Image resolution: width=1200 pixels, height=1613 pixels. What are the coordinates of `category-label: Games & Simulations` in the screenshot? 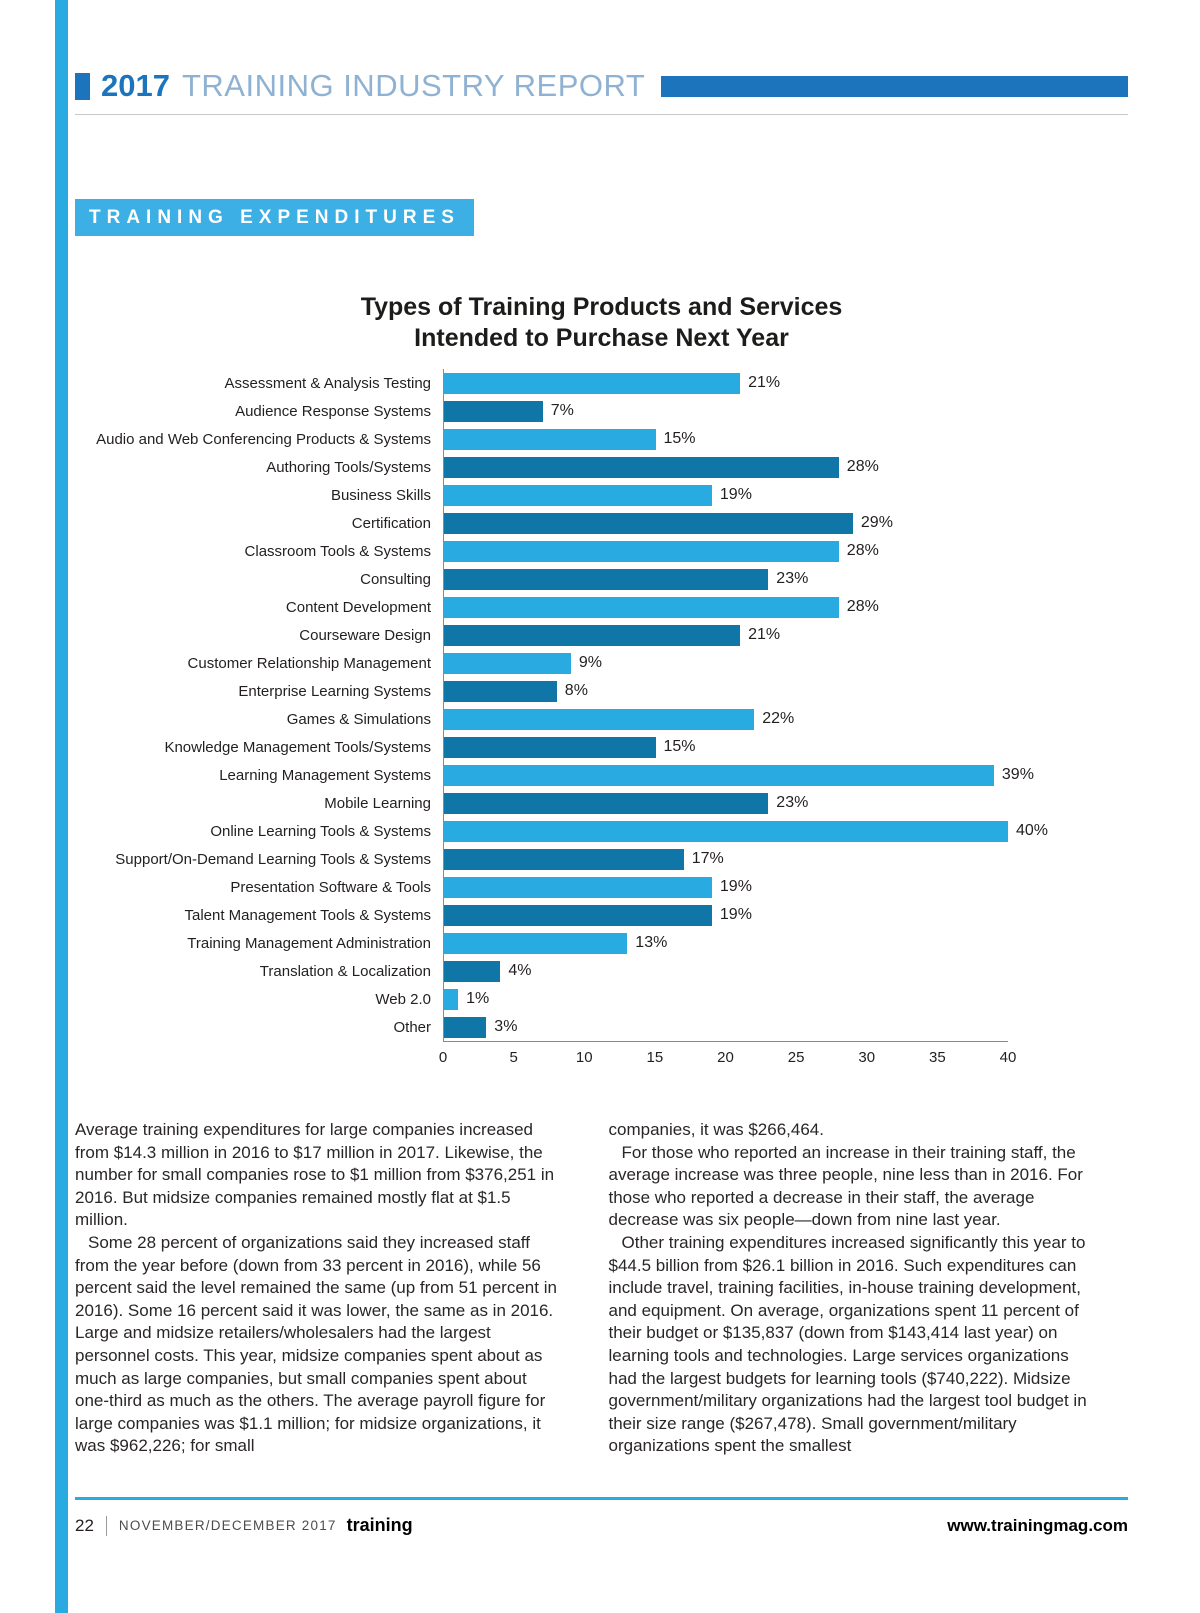 It's located at (358, 719).